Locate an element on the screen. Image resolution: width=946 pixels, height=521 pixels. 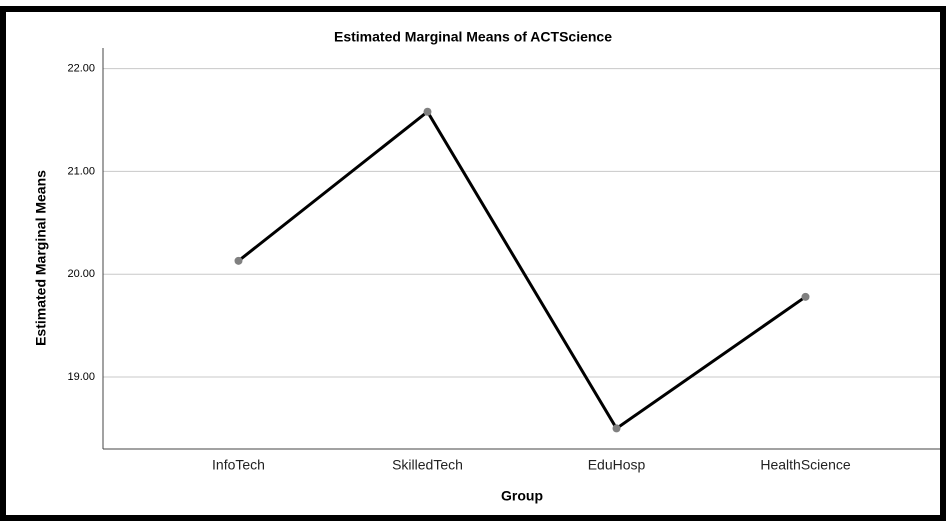
x-tick-label: SkilledTech is located at coordinates (427, 465).